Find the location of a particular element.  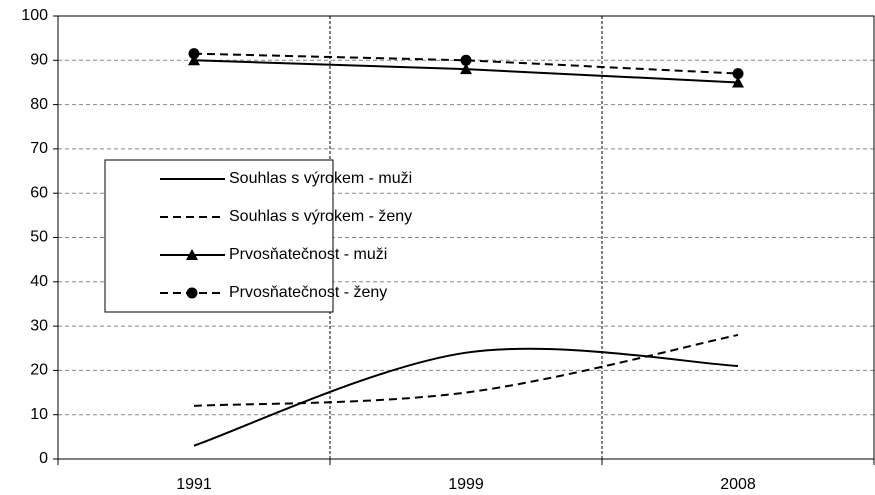

y-tick-label: 70 is located at coordinates (39, 148).